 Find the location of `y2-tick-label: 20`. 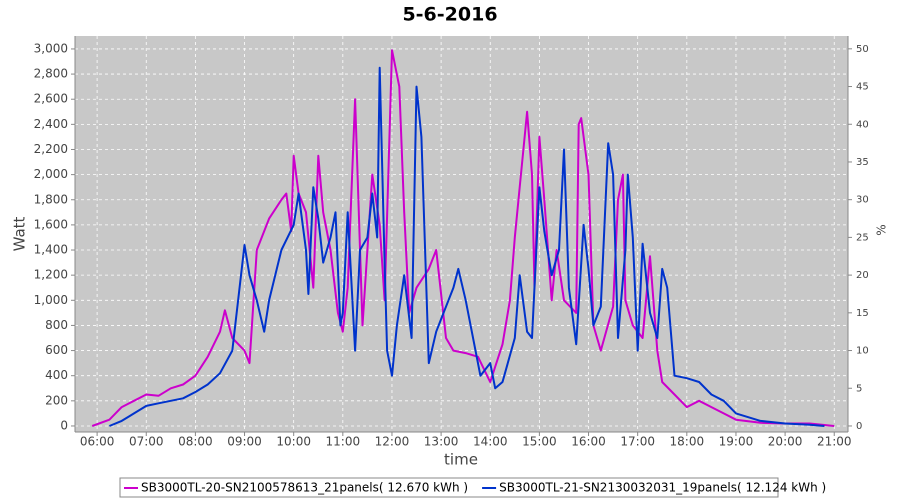

y2-tick-label: 20 is located at coordinates (862, 275).